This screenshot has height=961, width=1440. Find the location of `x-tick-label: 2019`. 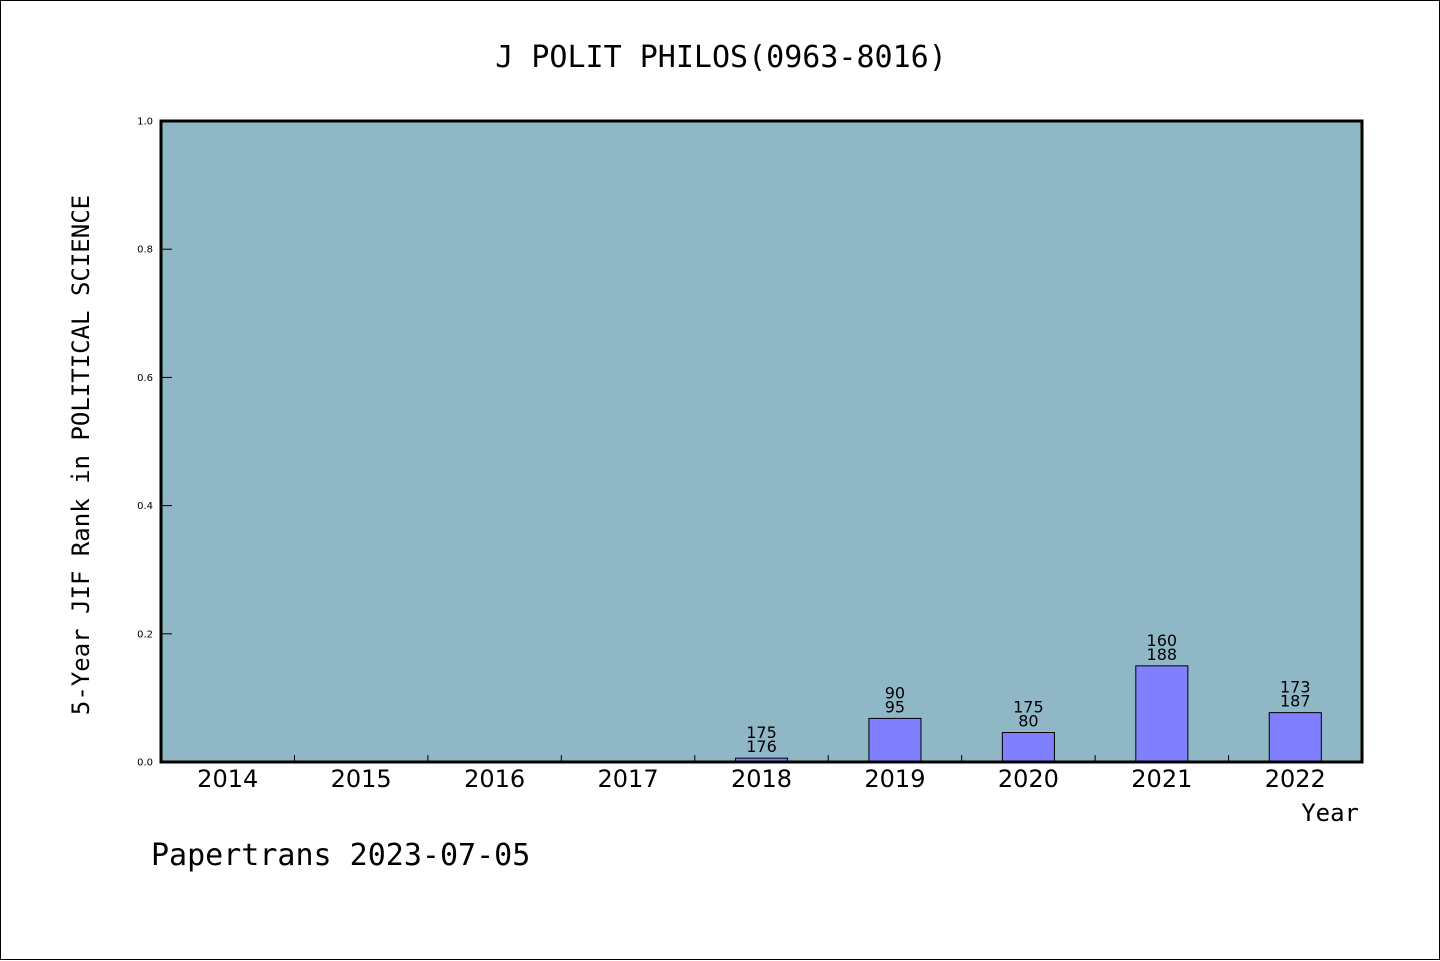

x-tick-label: 2019 is located at coordinates (894, 779).